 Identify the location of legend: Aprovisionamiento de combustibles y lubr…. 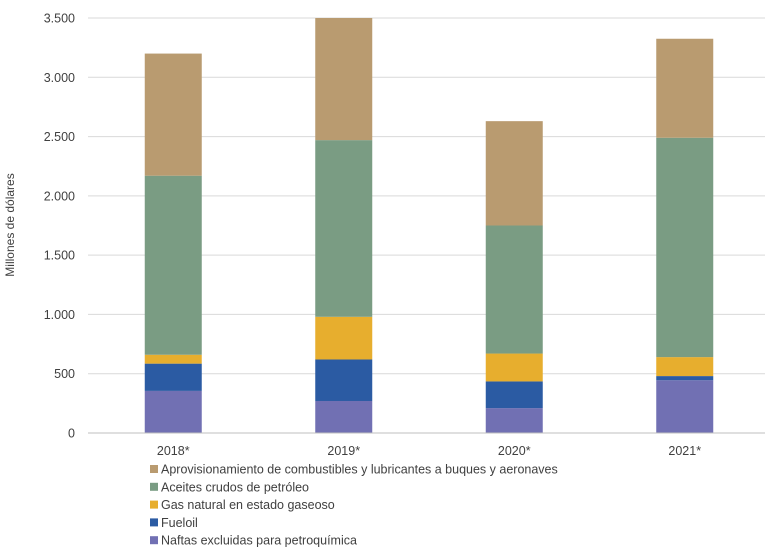
(354, 505).